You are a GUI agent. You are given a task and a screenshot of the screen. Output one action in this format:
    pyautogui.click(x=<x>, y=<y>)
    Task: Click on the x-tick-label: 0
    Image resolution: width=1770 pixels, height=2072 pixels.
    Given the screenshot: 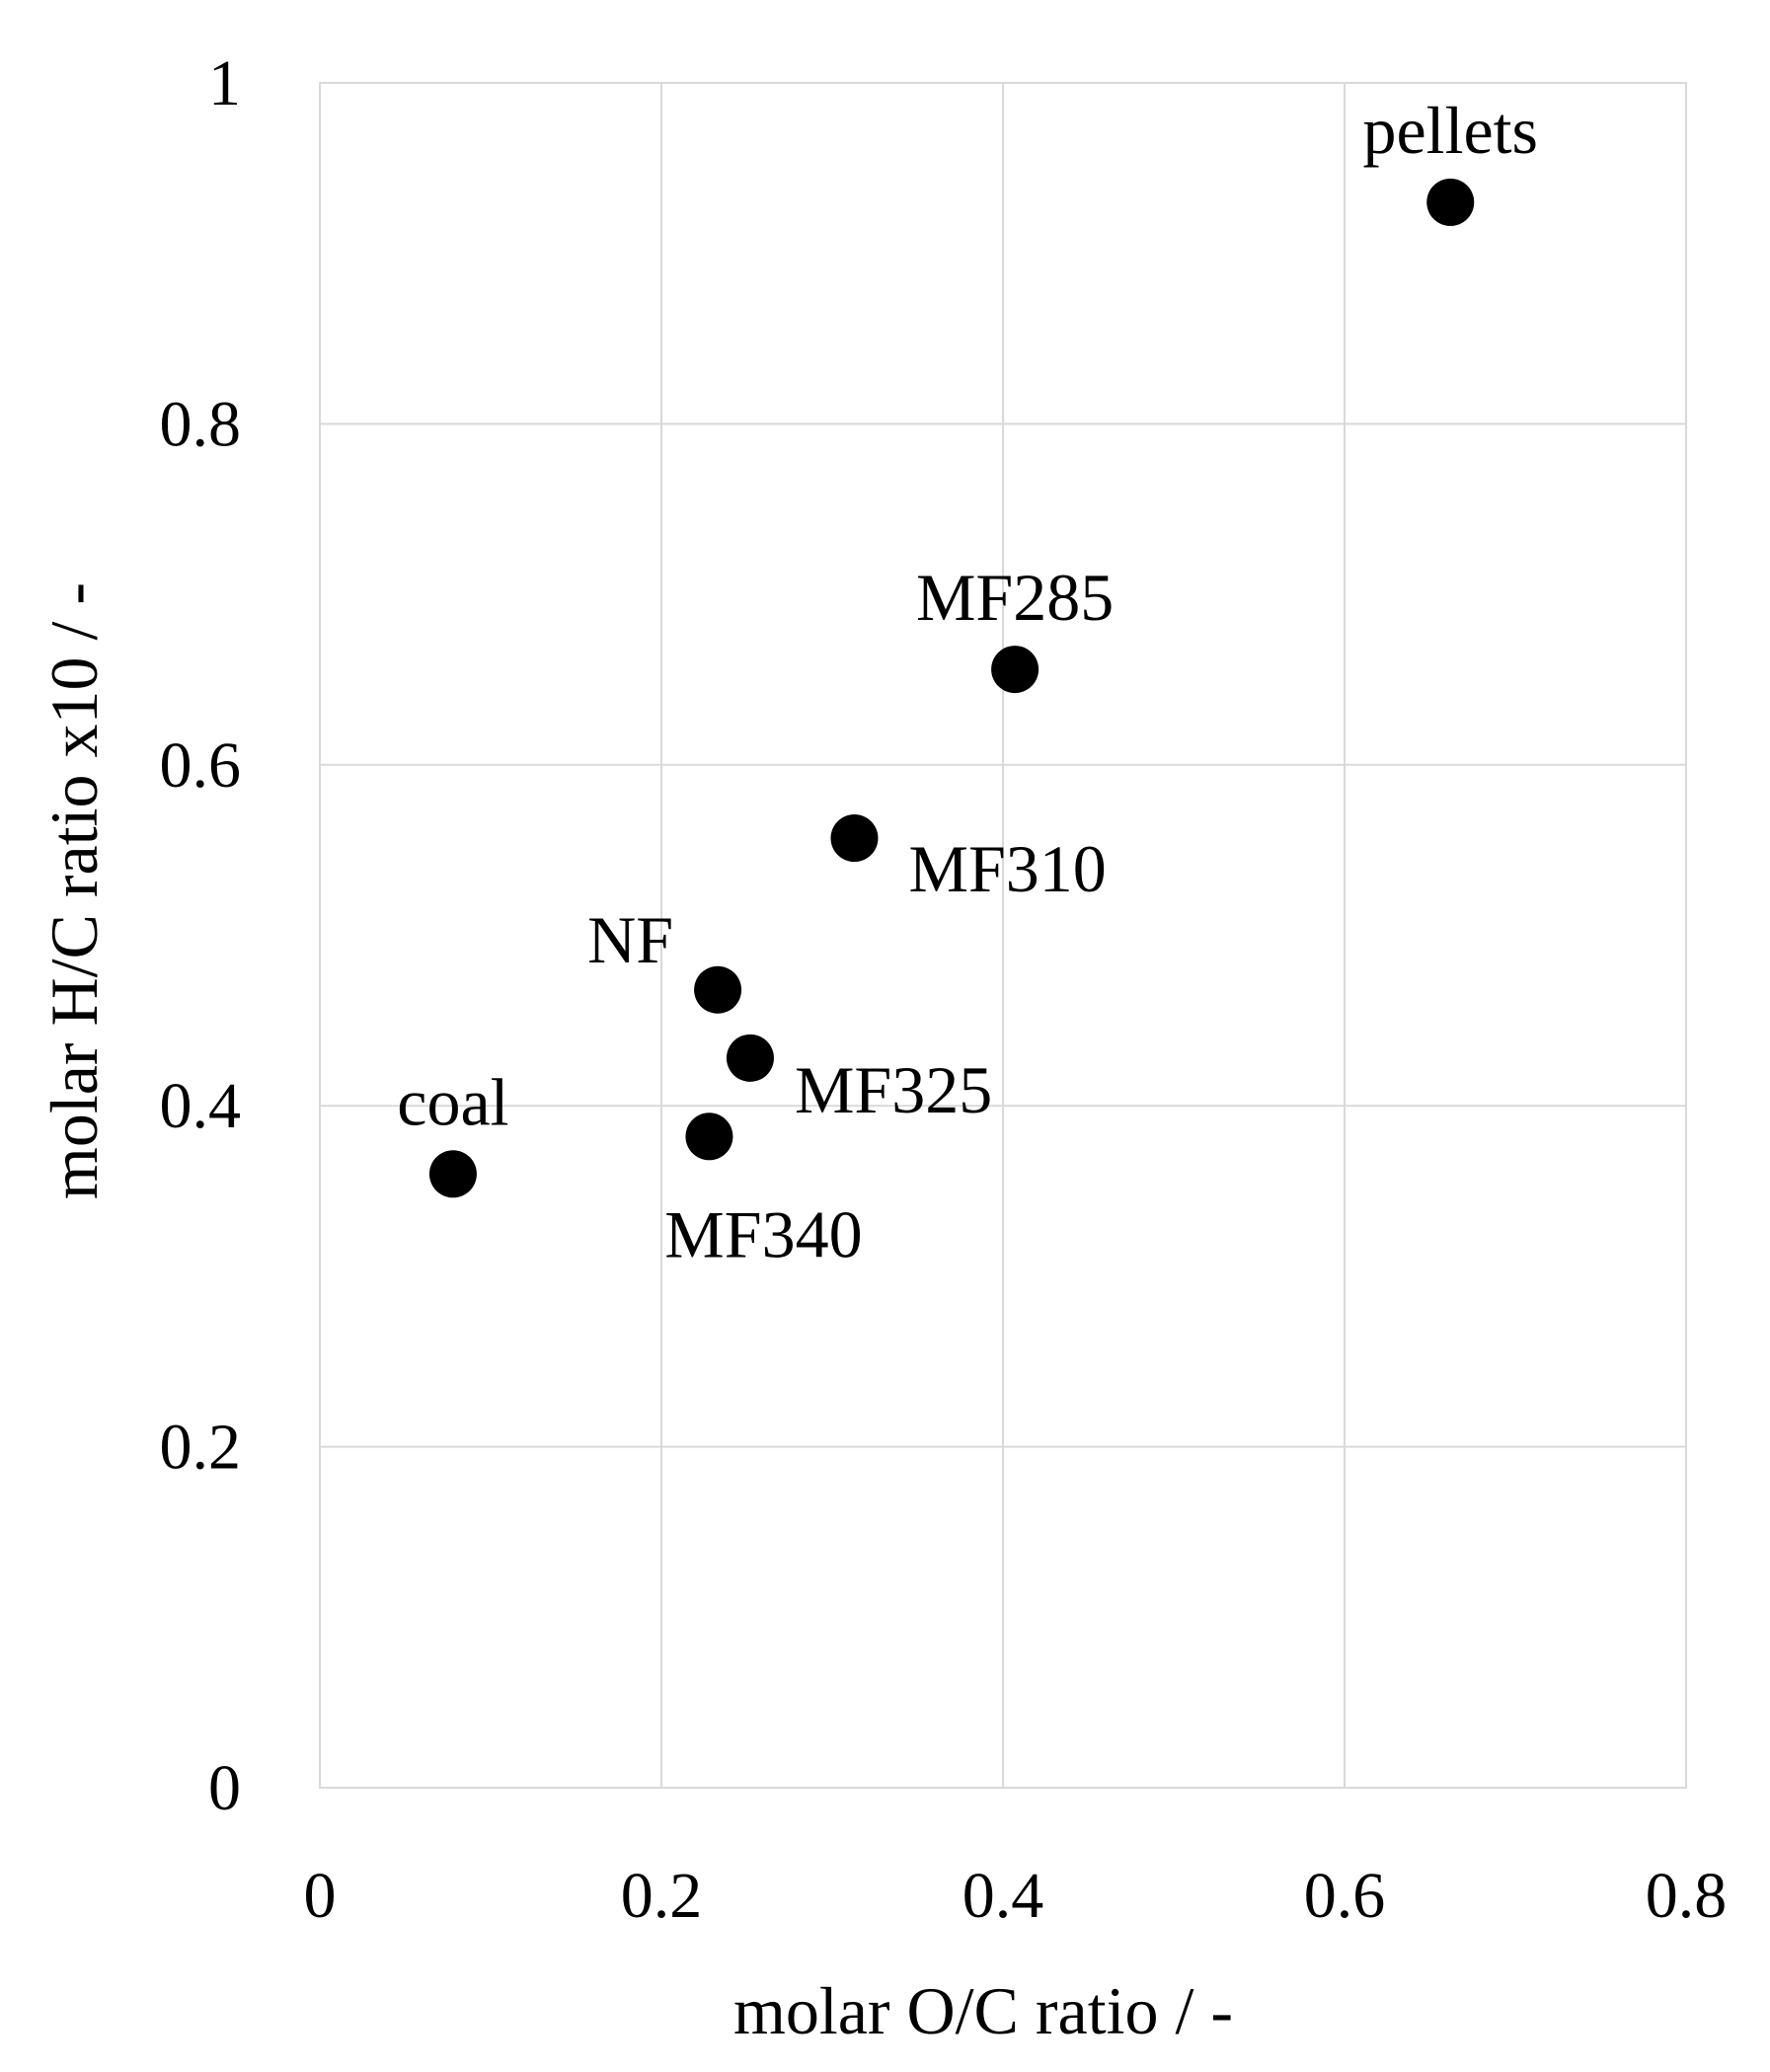 What is the action you would take?
    pyautogui.click(x=320, y=1896)
    